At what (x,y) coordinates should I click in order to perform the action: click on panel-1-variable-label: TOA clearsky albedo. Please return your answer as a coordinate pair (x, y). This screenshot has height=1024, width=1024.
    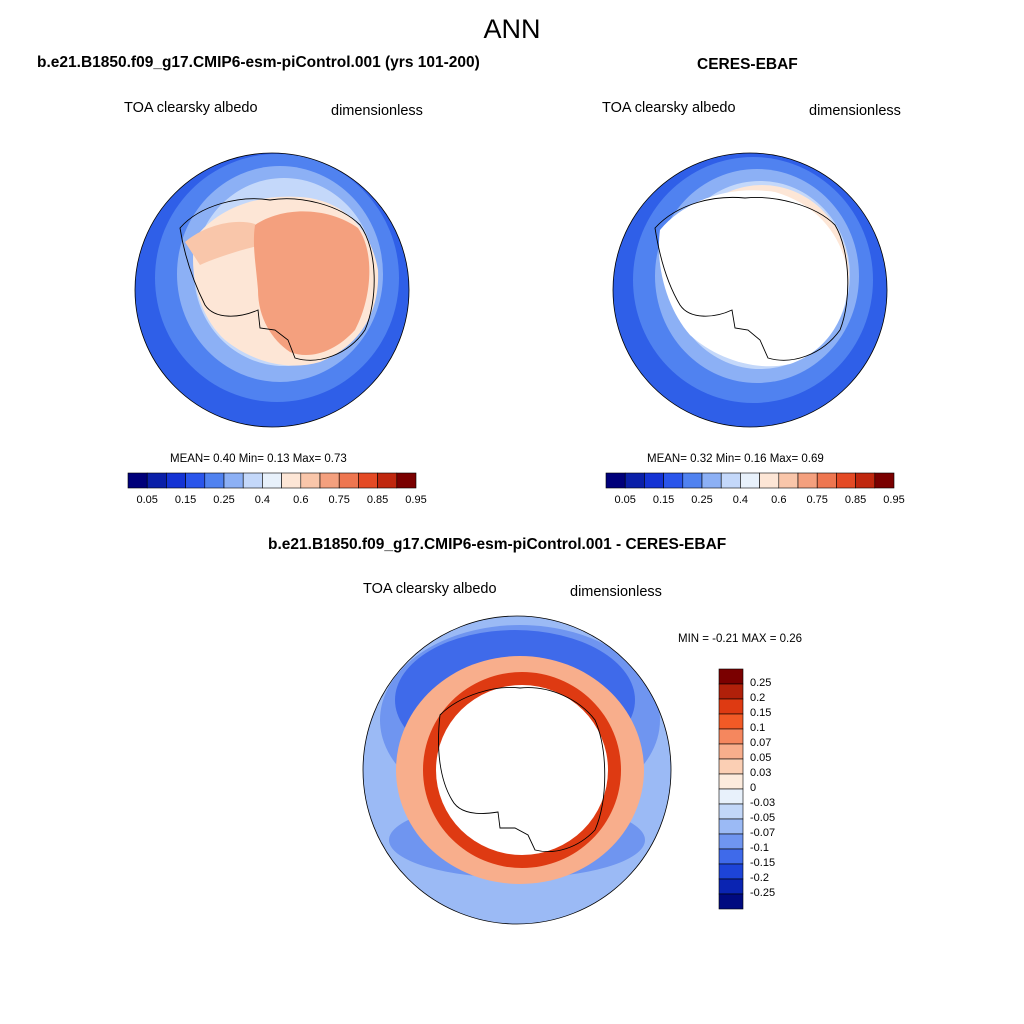
    Looking at the image, I should click on (191, 108).